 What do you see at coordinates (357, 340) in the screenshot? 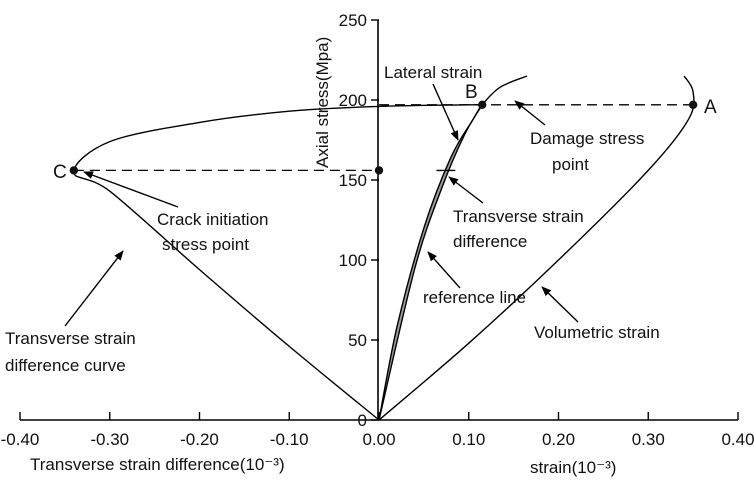
I see `y-tick-label: 50` at bounding box center [357, 340].